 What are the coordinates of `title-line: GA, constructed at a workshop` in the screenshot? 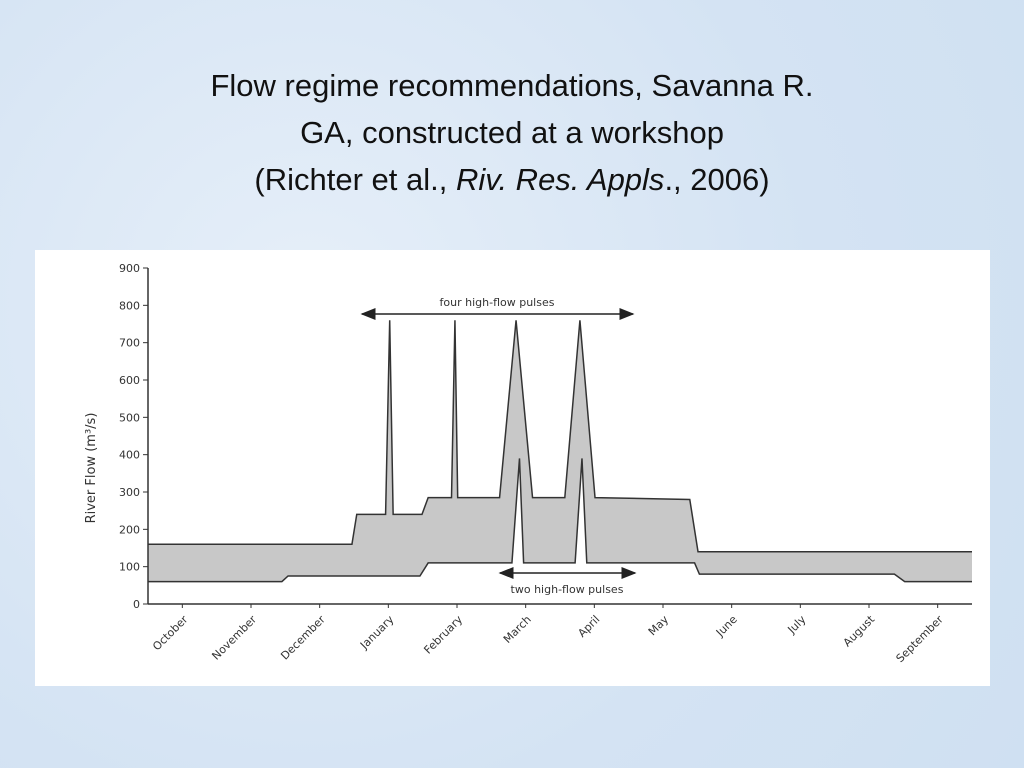 It's located at (512, 132).